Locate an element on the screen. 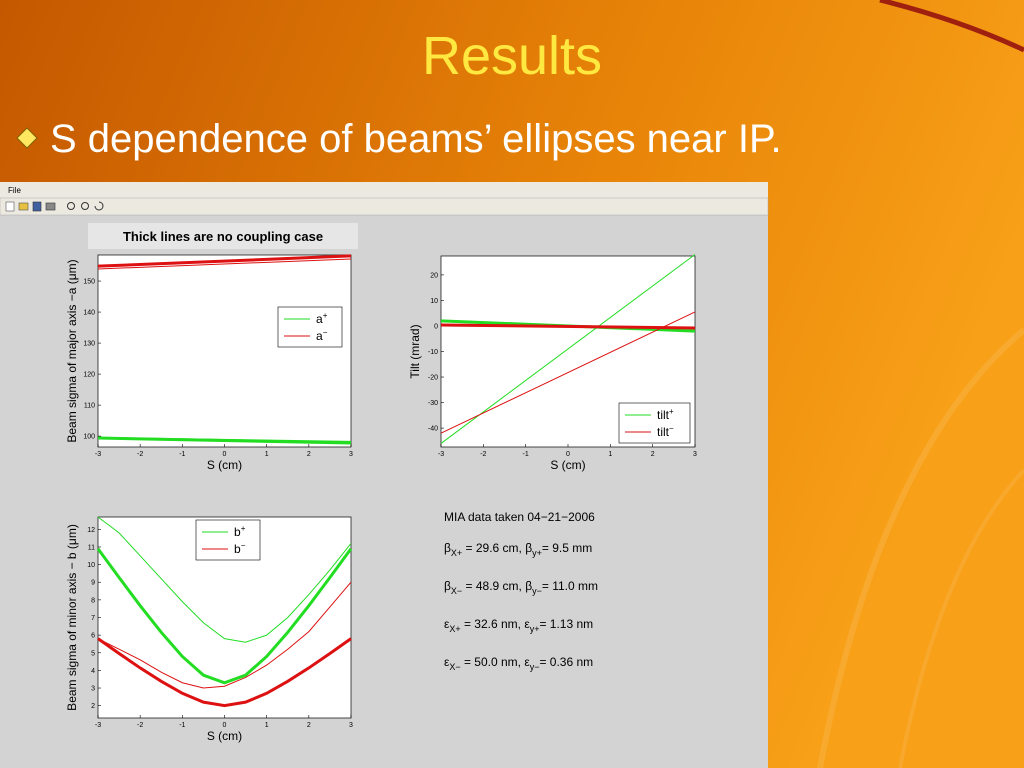 This screenshot has width=1024, height=768. info-line: βX− = 48.9 cm, βy−= 11.0 mm is located at coordinates (521, 587).